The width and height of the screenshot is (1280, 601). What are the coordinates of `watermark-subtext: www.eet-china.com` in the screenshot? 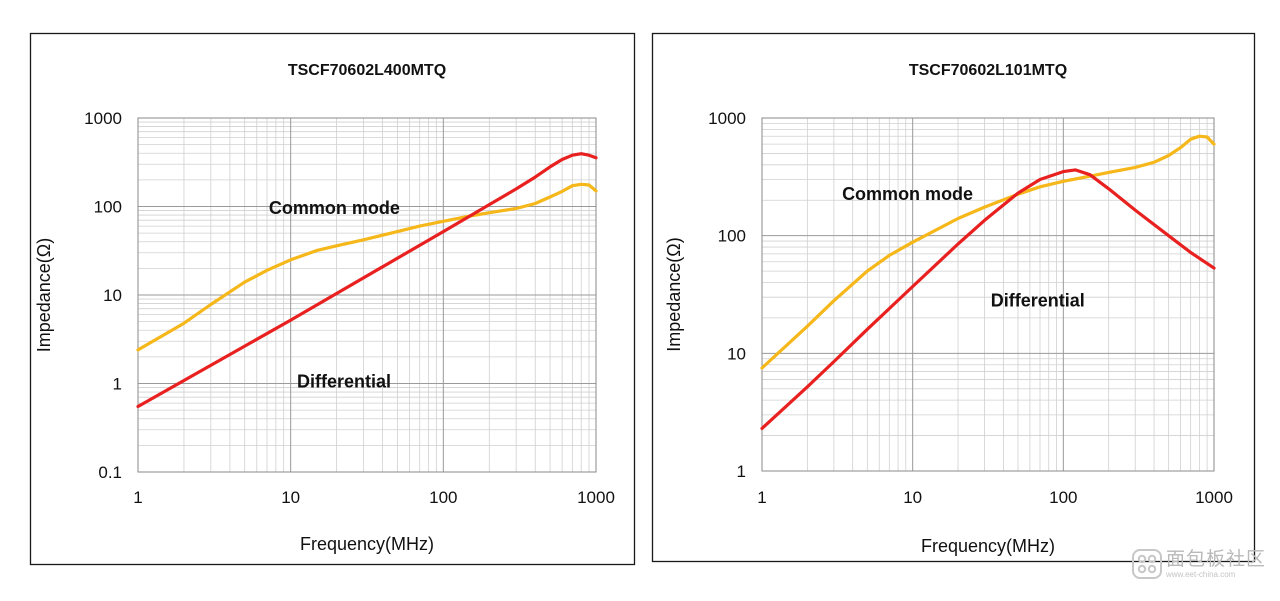 It's located at (1200, 574).